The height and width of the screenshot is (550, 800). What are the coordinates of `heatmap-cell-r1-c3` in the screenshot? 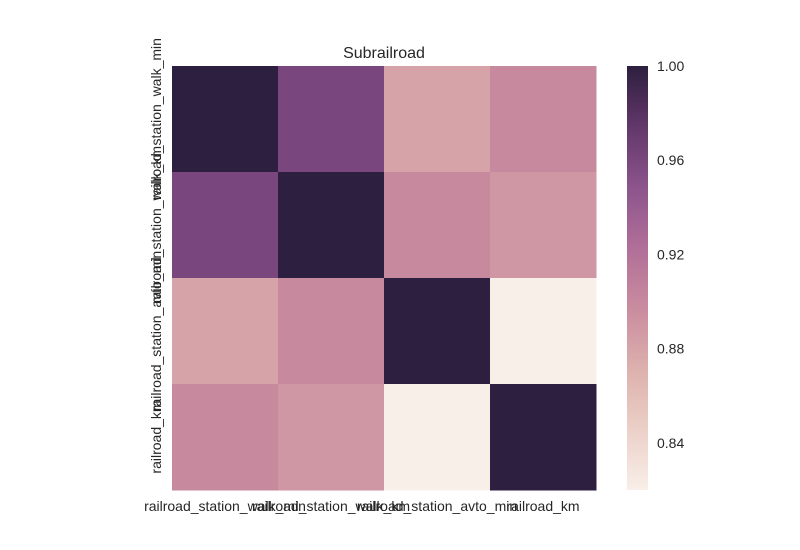 It's located at (543, 225).